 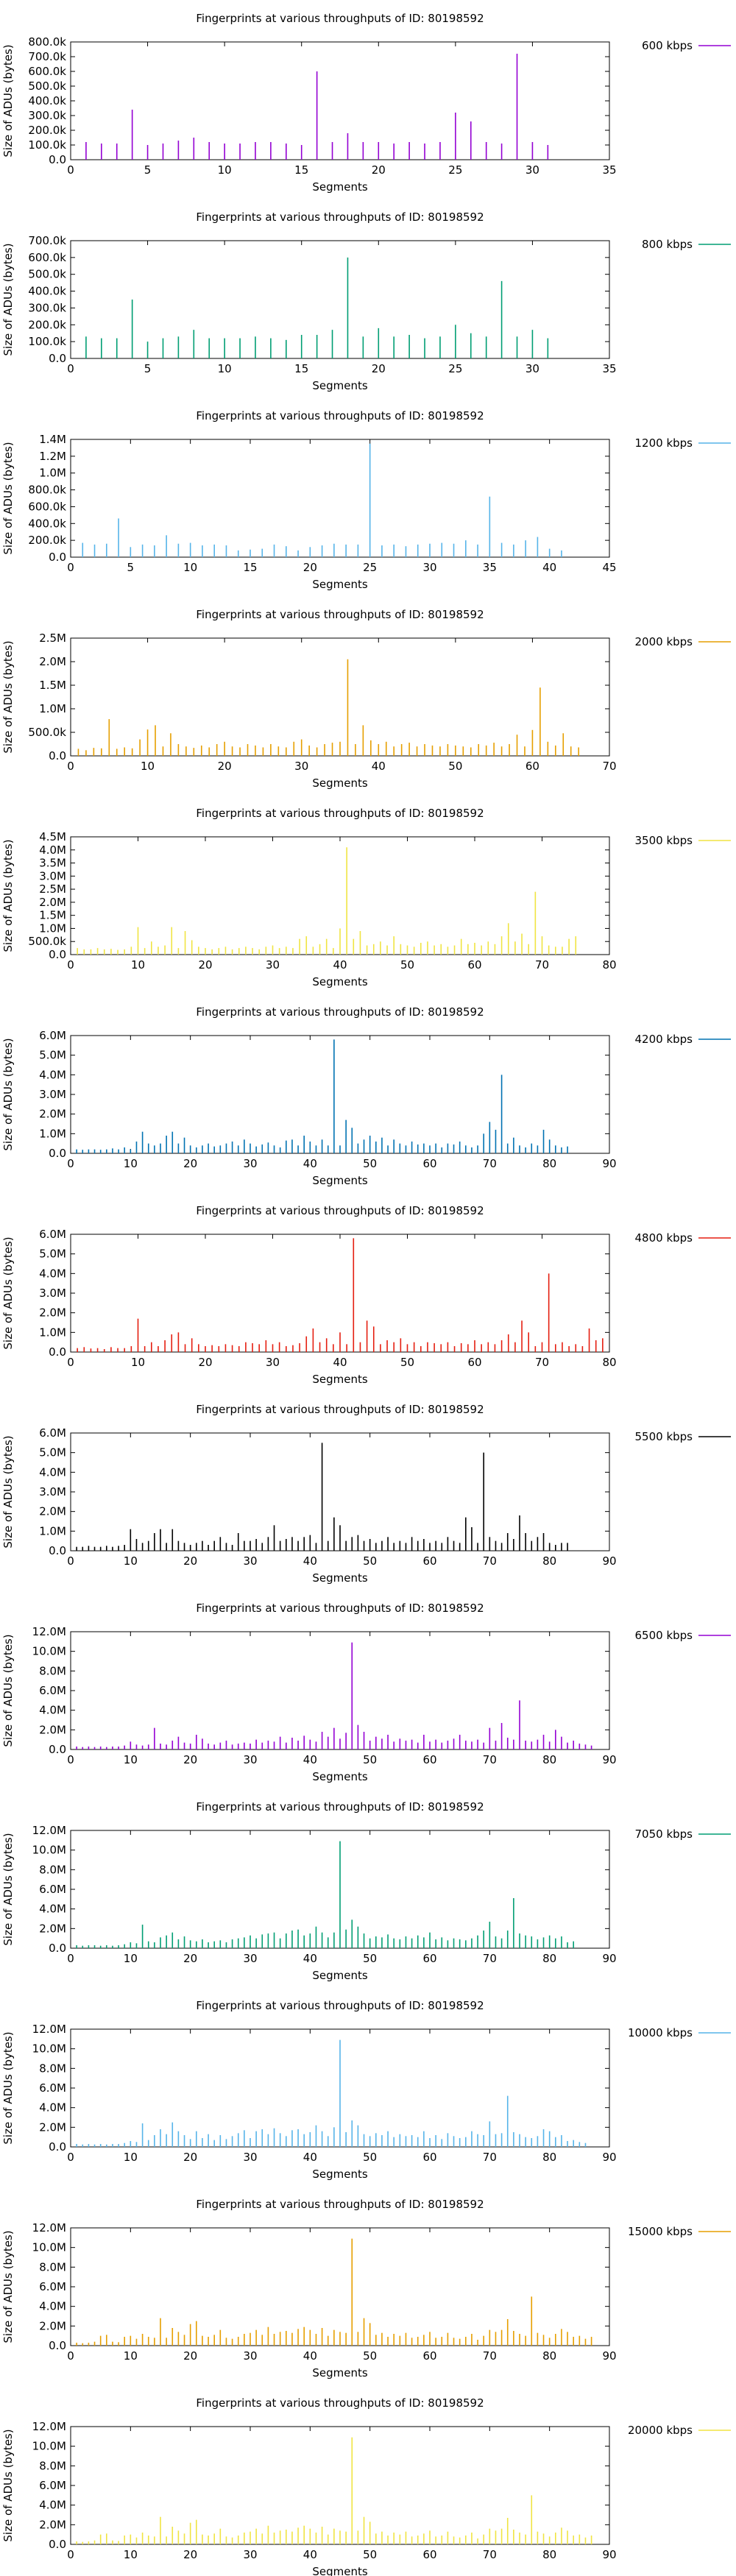 What do you see at coordinates (49, 2426) in the screenshot?
I see `y-tick-label: 12.0M` at bounding box center [49, 2426].